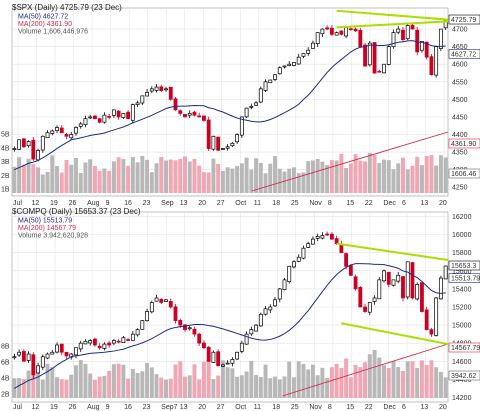  What do you see at coordinates (462, 289) in the screenshot?
I see `y-tick-label: 15400` at bounding box center [462, 289].